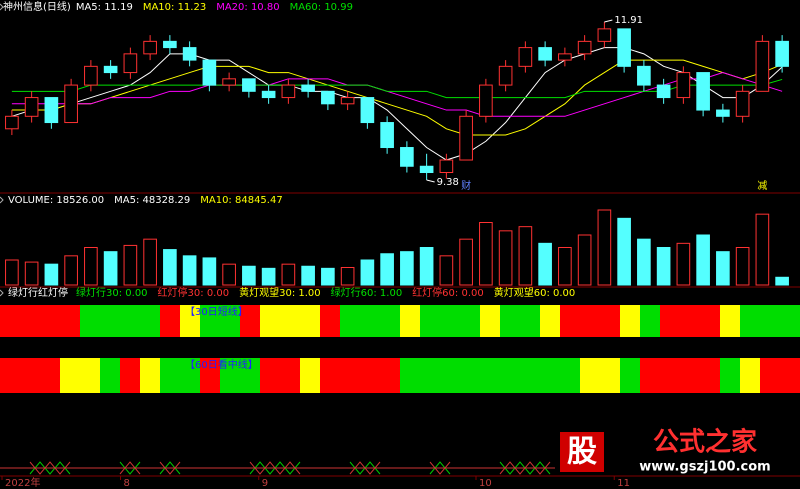  I want to click on chart-title: 神州信息(日线), so click(37, 6).